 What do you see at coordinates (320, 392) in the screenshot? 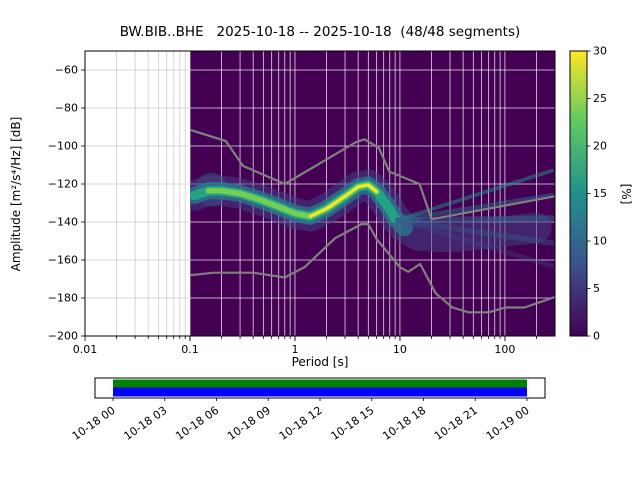
I see `timeline-coverage-blue` at bounding box center [320, 392].